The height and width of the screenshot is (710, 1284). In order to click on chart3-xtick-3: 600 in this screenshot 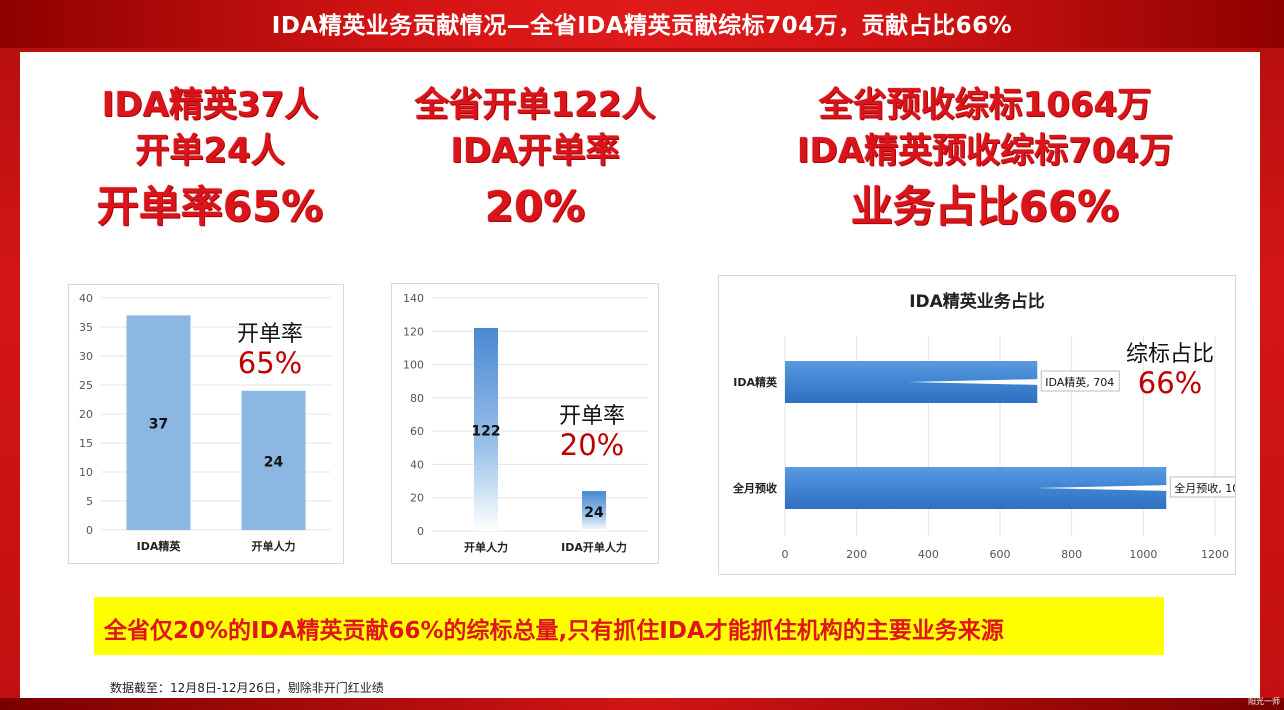, I will do `click(1000, 554)`.